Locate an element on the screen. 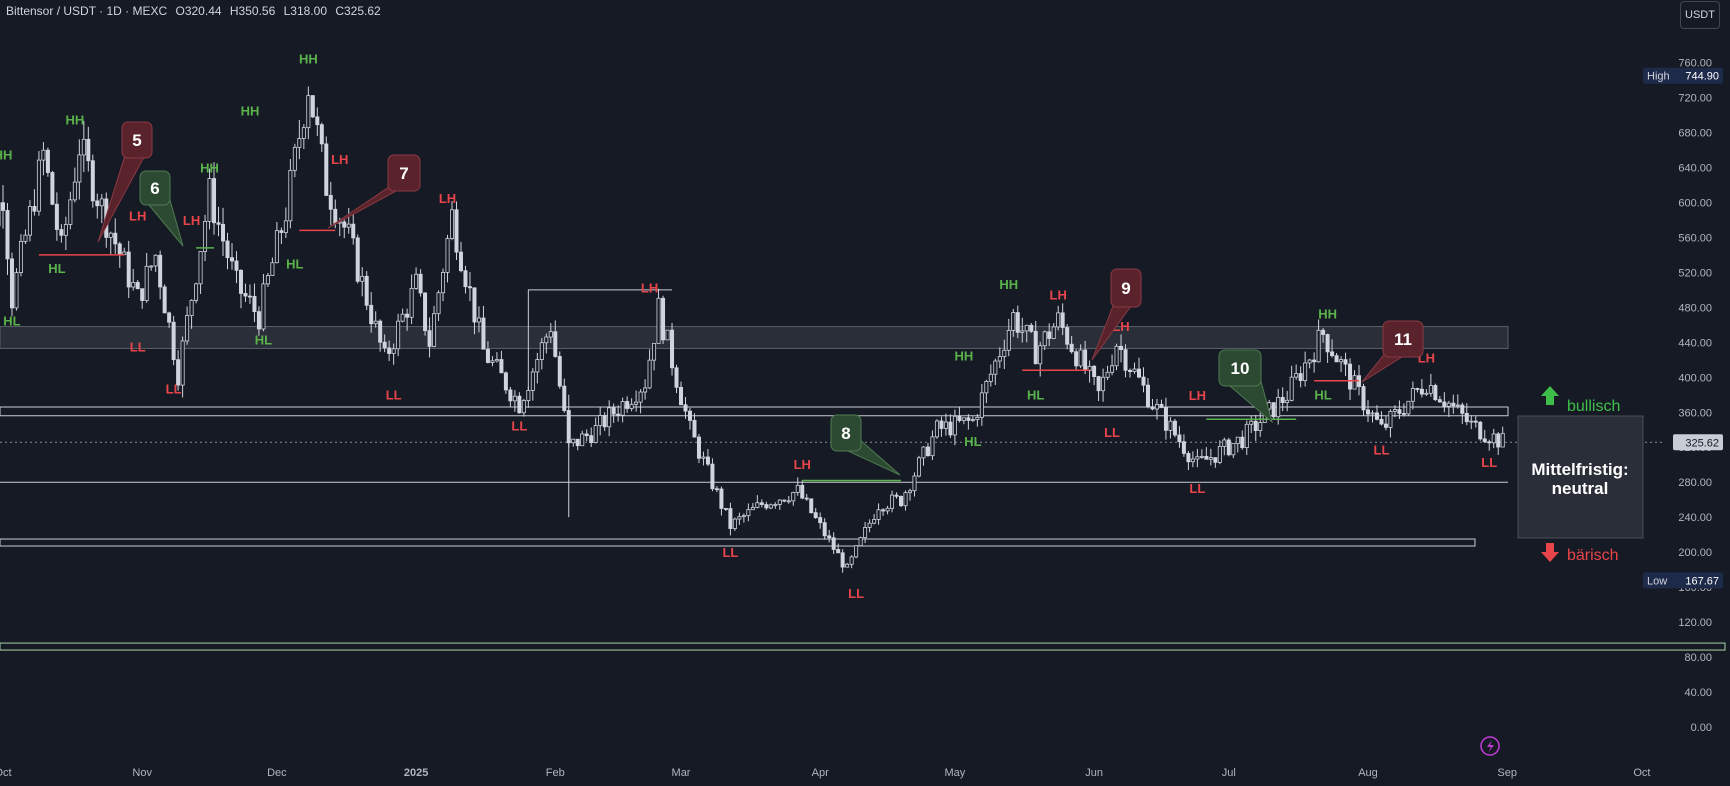 This screenshot has width=1730, height=786. lightning-icon is located at coordinates (1490, 746).